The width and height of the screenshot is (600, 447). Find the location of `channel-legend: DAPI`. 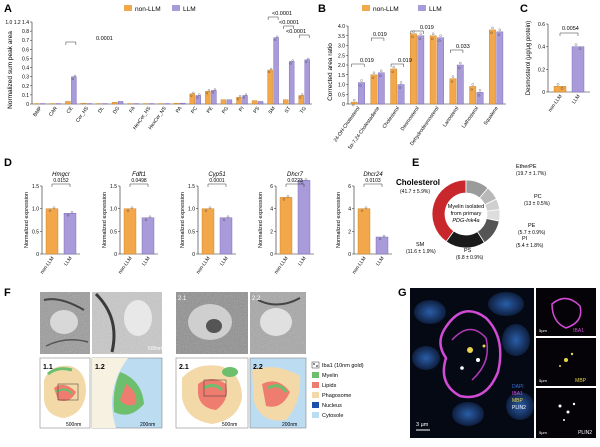

channel-legend: DAPI is located at coordinates (518, 387).